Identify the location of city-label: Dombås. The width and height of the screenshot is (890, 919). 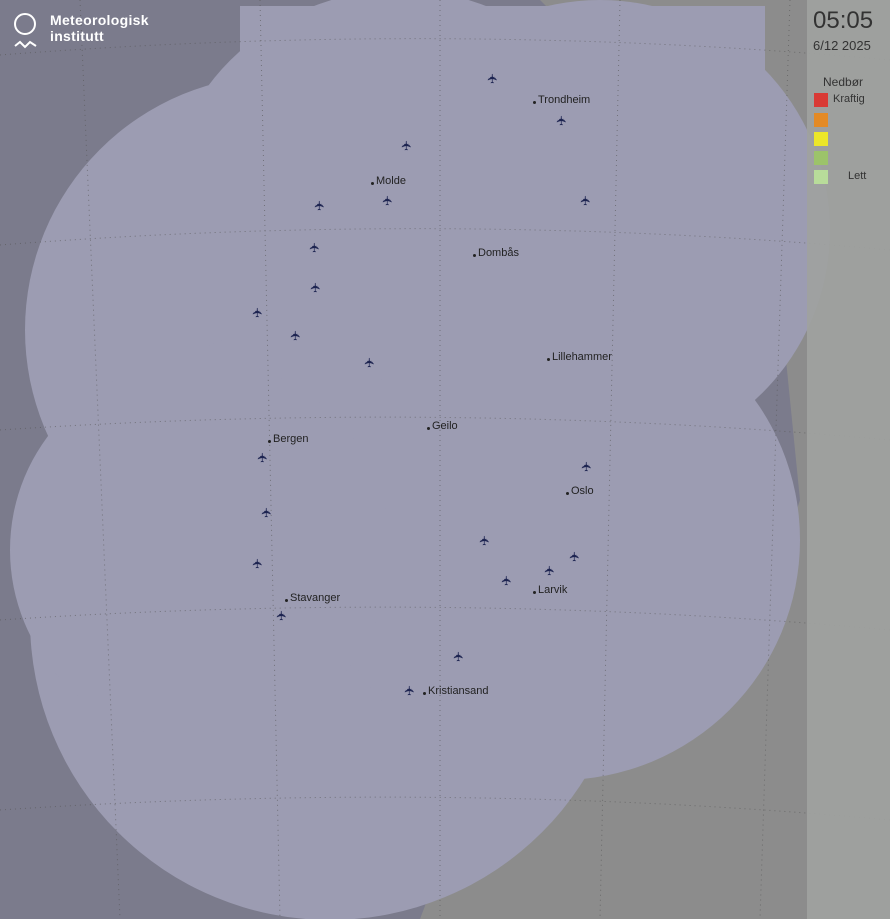
(496, 253).